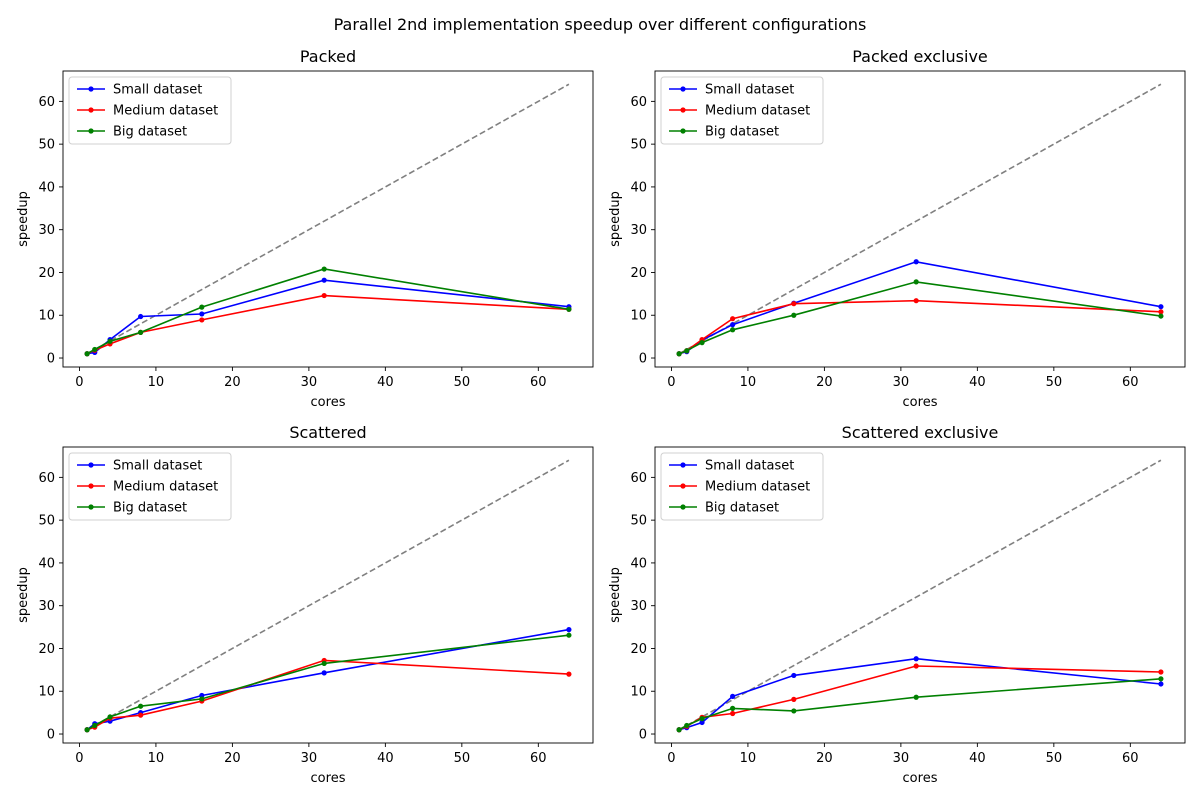 This screenshot has width=1200, height=800. What do you see at coordinates (638, 649) in the screenshot?
I see `y-tick-label: 20` at bounding box center [638, 649].